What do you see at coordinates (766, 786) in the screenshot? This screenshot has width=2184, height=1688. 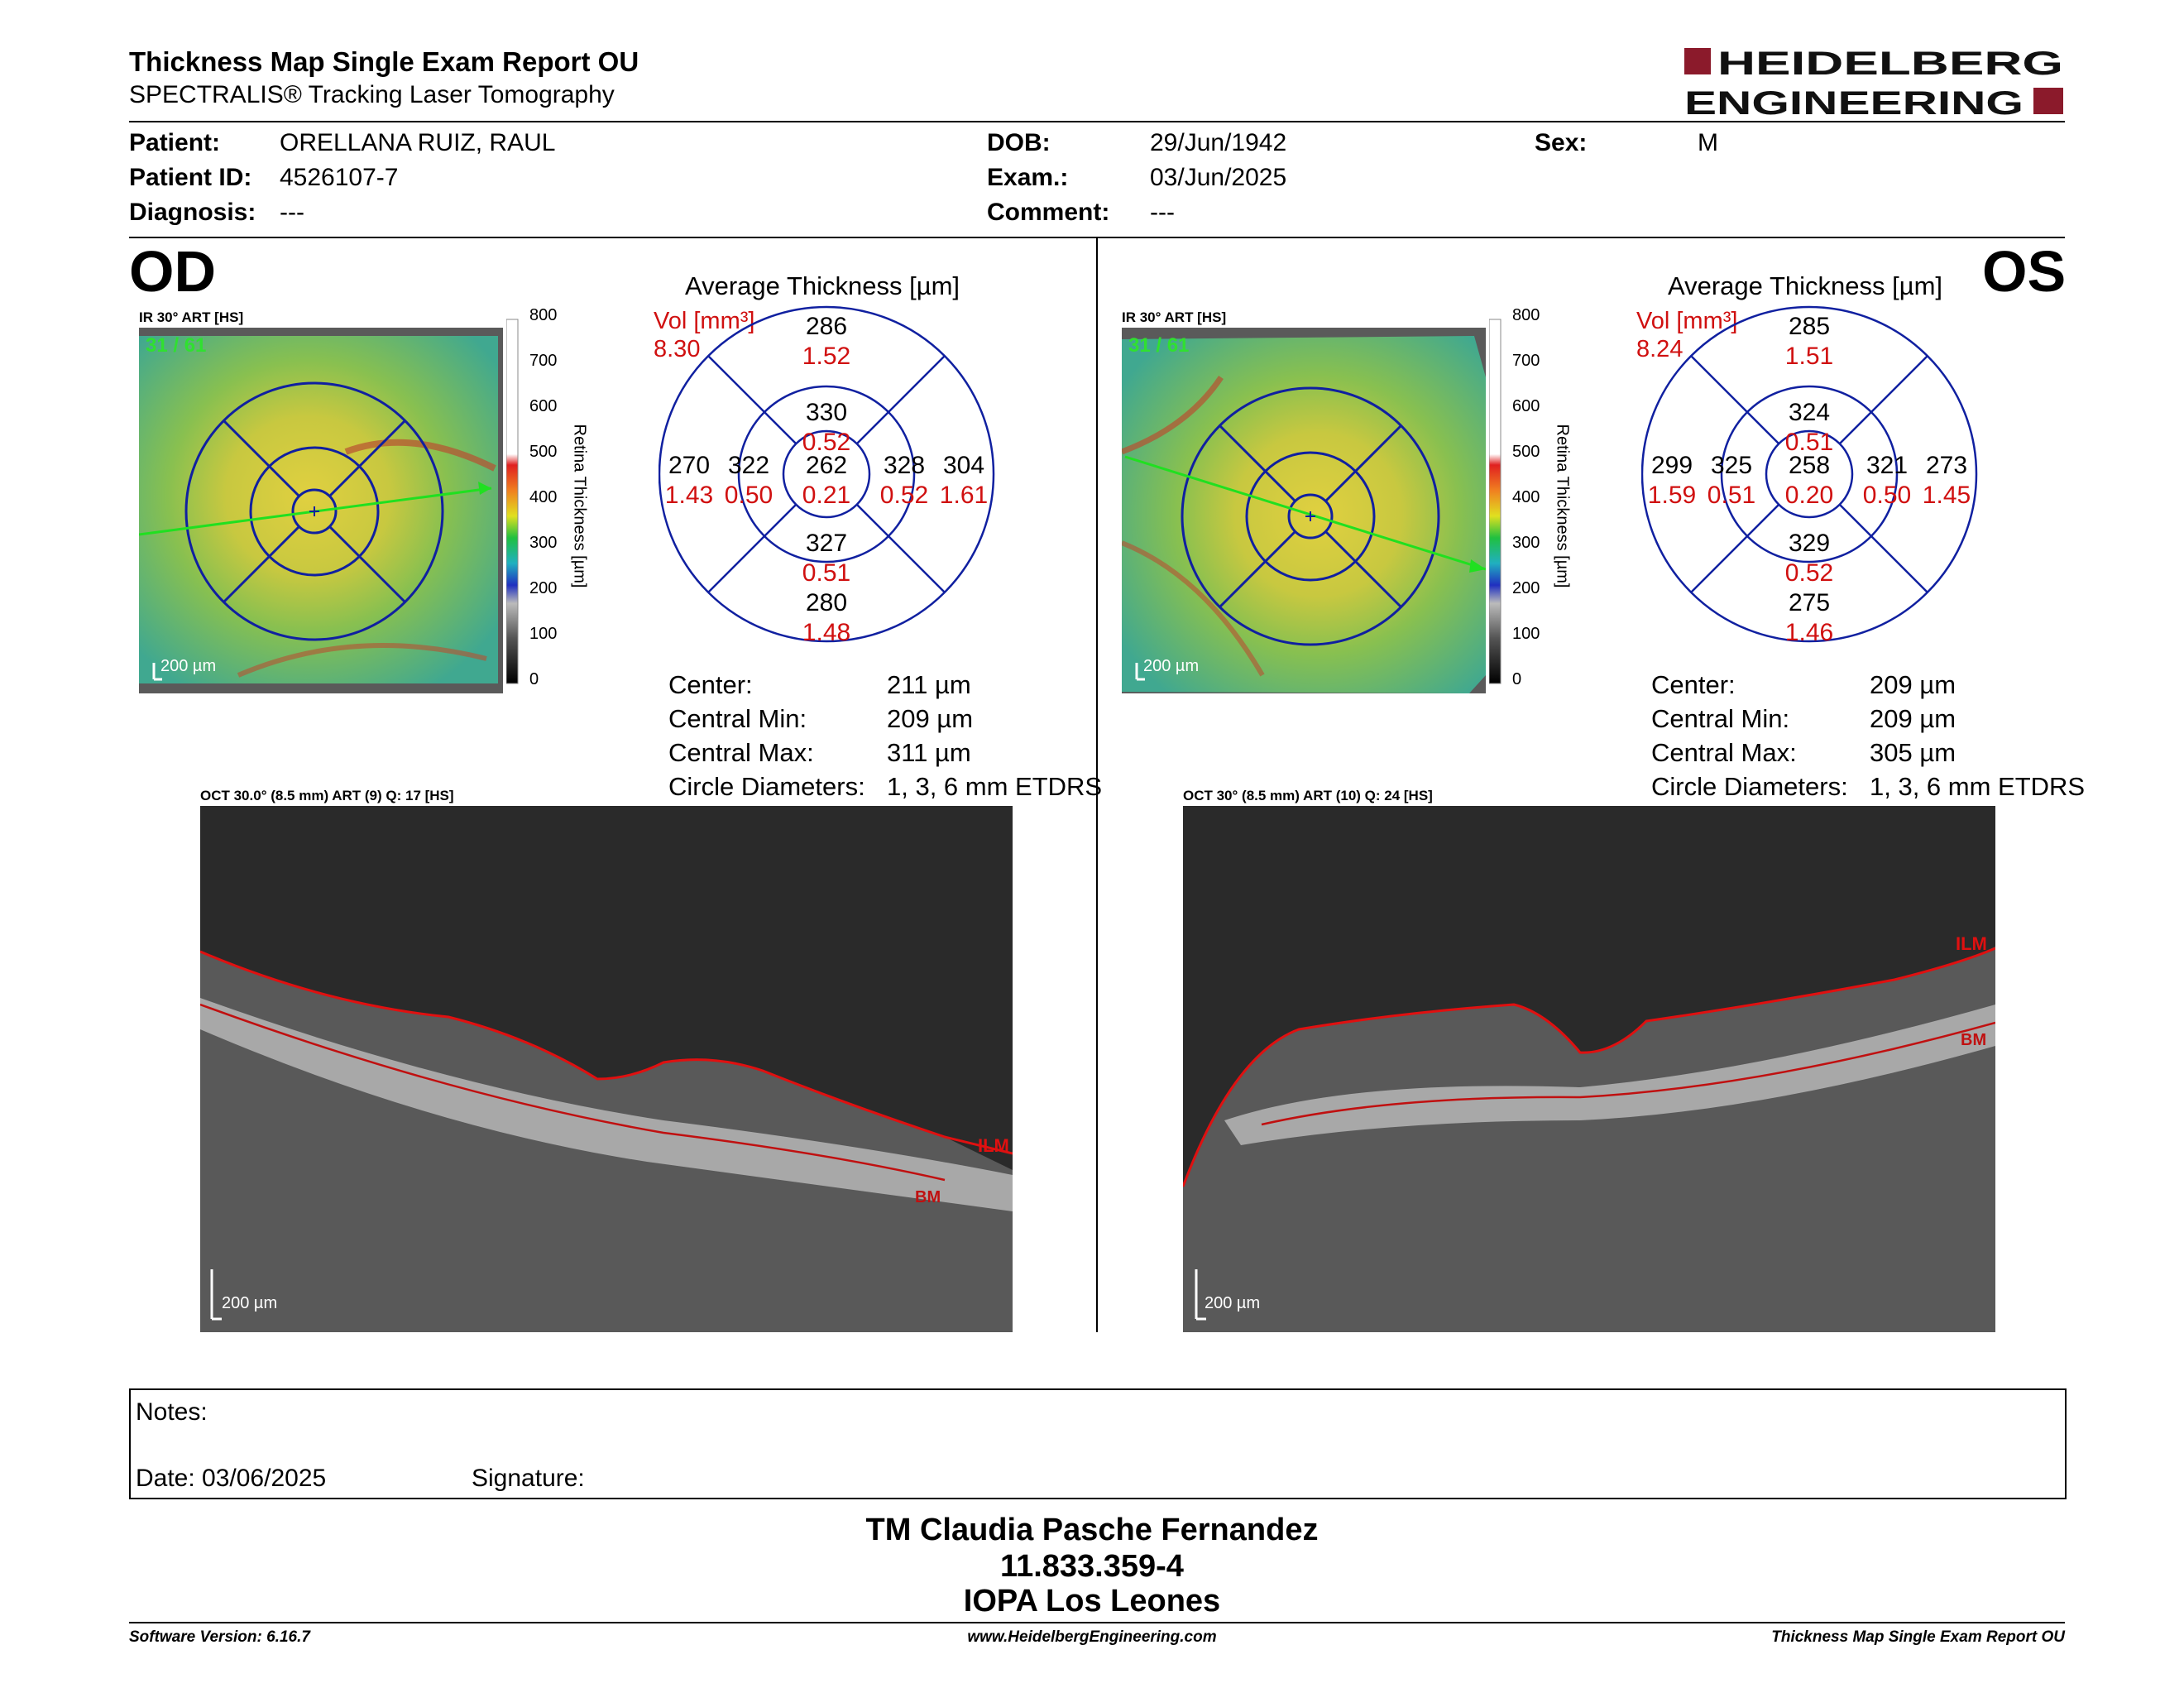 I see `od-circle-diam-label: Circle Diameters:` at bounding box center [766, 786].